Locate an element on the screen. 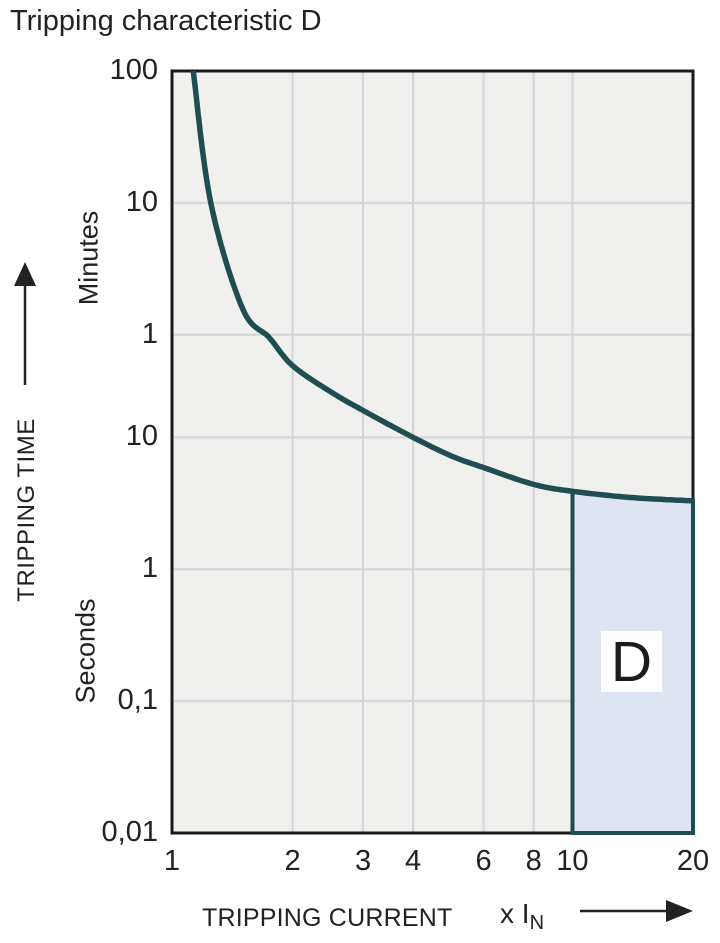  x-tick-label: 20 is located at coordinates (693, 861).